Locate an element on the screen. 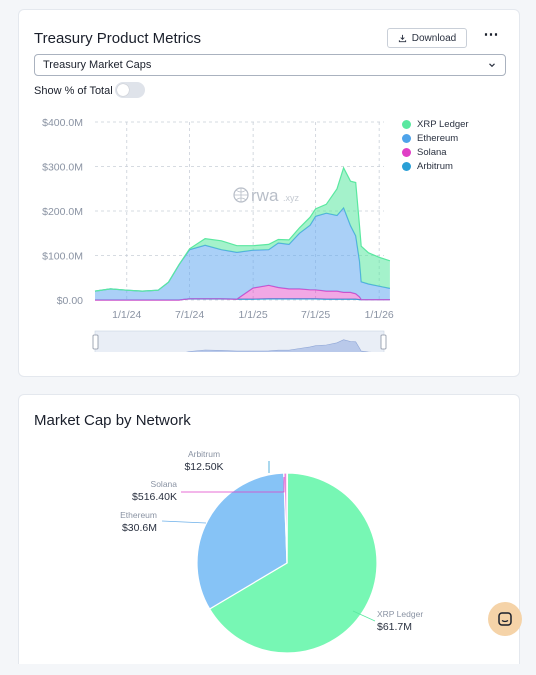  x-tick-label: 1/1/25 is located at coordinates (253, 315).